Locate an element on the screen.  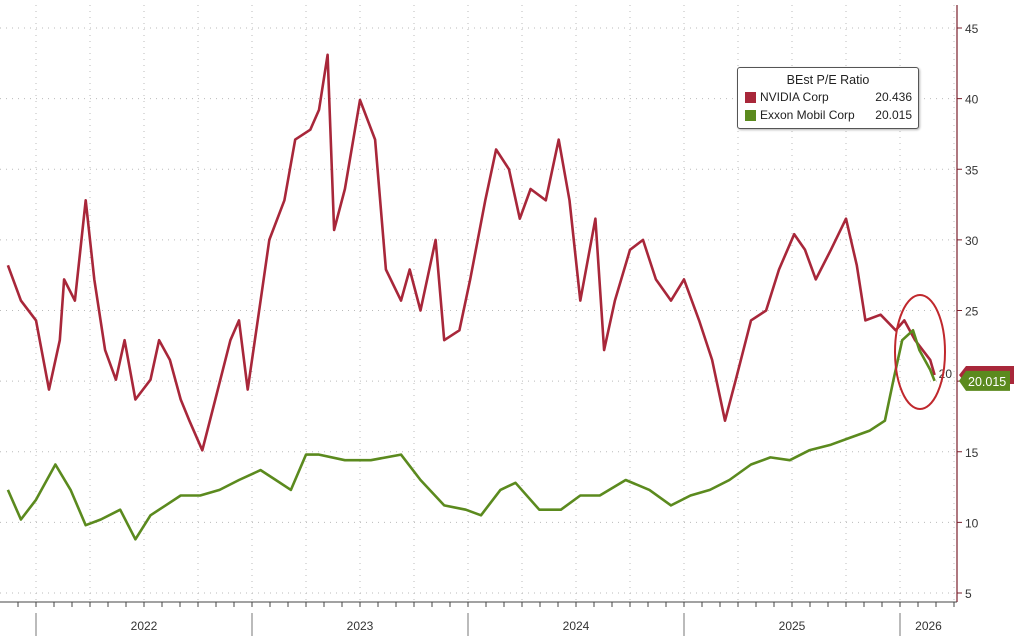
y-tick-label: 15 is located at coordinates (972, 453).